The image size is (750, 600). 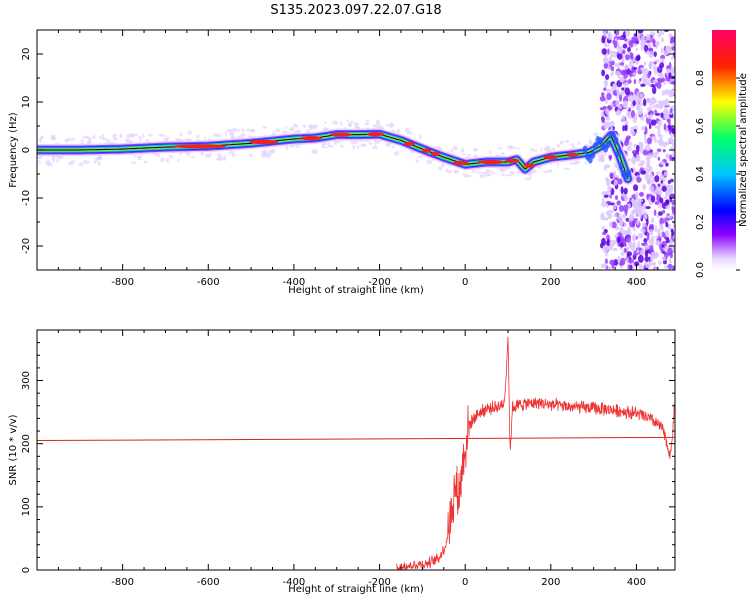 What do you see at coordinates (621, 165) in the screenshot?
I see `ridge-wiggle` at bounding box center [621, 165].